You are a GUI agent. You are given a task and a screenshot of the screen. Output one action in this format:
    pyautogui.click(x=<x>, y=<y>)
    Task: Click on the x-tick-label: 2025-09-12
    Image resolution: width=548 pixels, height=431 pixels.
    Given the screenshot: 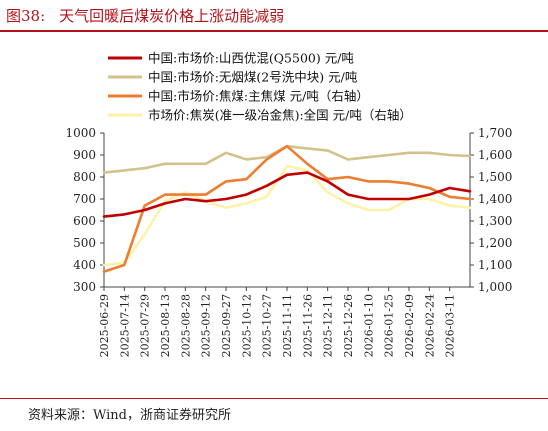 What is the action you would take?
    pyautogui.click(x=206, y=325)
    